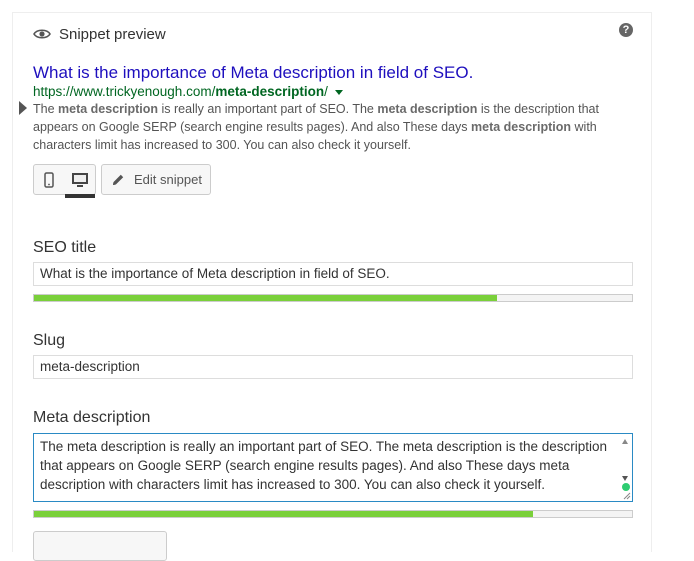  I want to click on slug-input: meta-description, so click(333, 367).